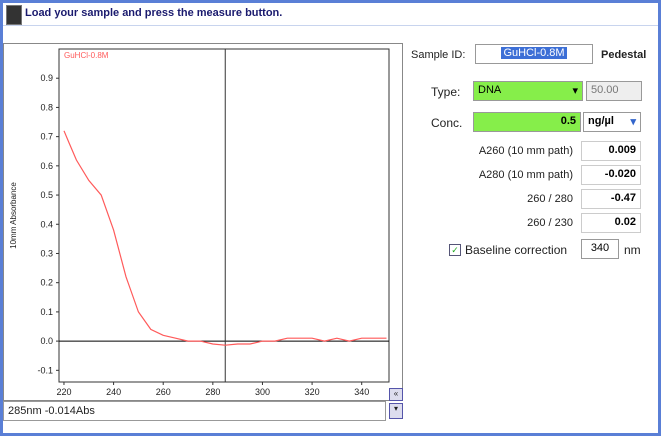 Image resolution: width=661 pixels, height=436 pixels. Describe the element at coordinates (455, 250) in the screenshot. I see `baseline-checkbox: ✓` at that location.